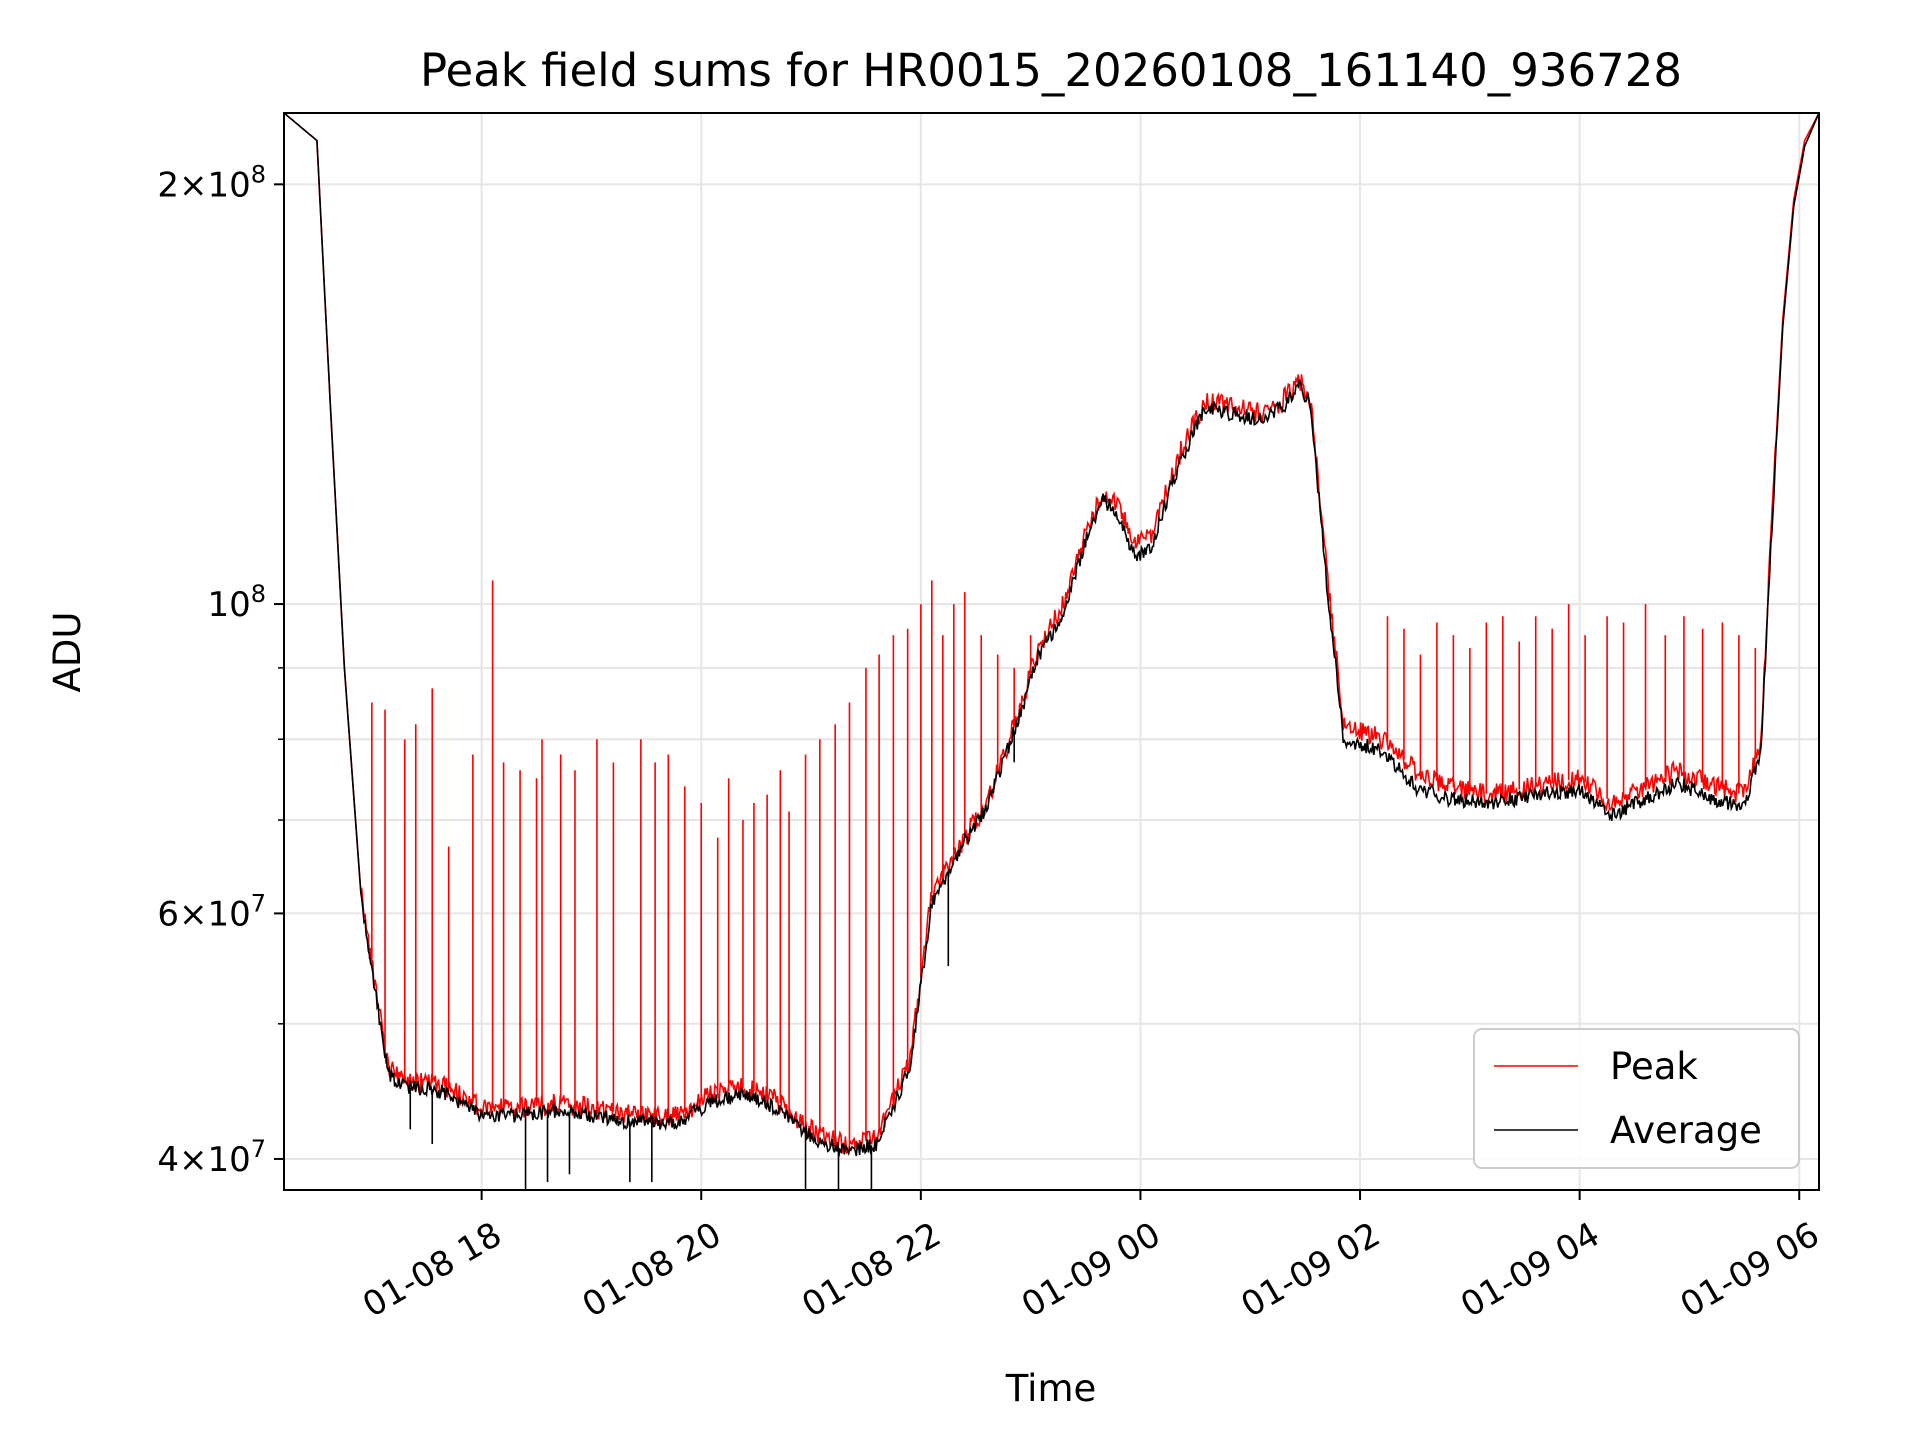 The width and height of the screenshot is (1920, 1440). I want to click on x-tick-label: 01-08 18, so click(432, 1270).